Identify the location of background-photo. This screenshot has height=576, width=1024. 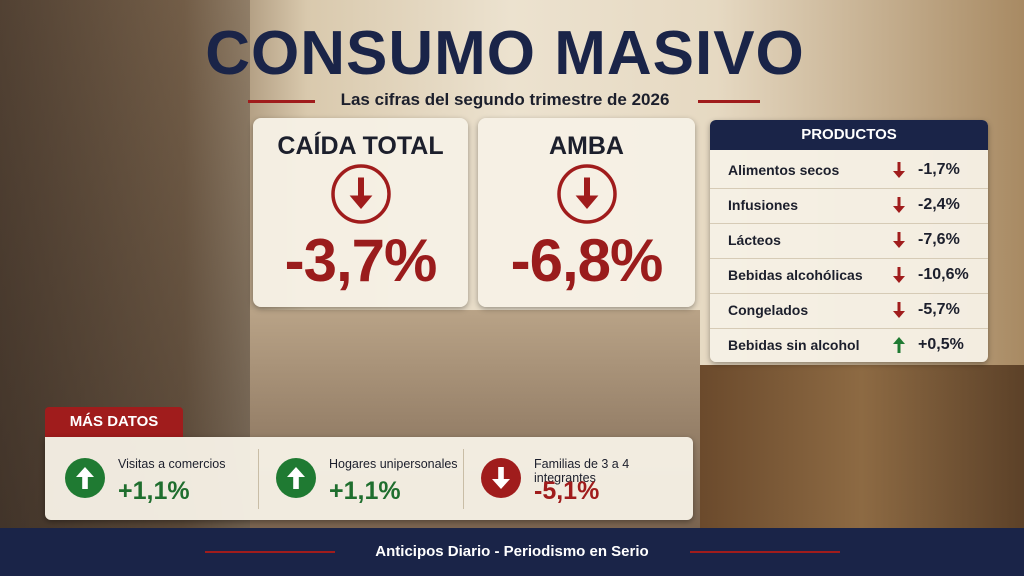
(862, 446).